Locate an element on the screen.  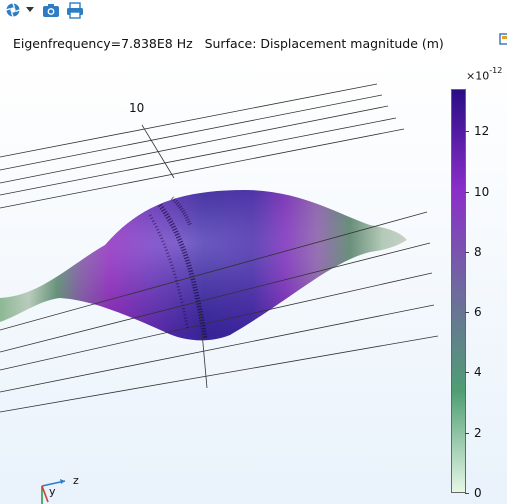
triad-y-label: y is located at coordinates (52, 491).